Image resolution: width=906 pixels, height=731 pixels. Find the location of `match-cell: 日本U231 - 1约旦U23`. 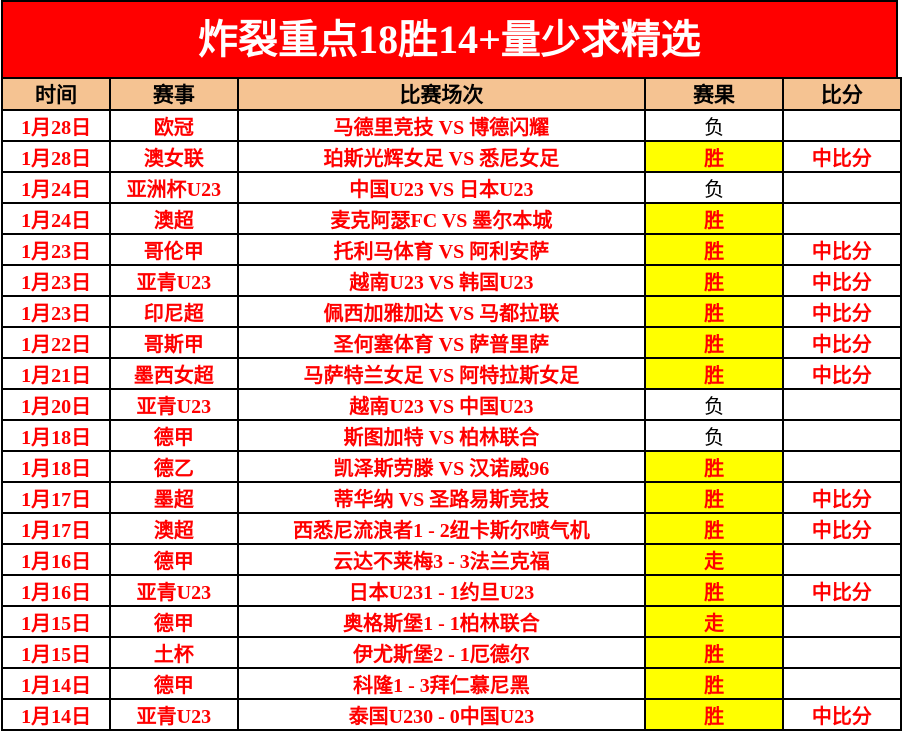

match-cell: 日本U231 - 1约旦U23 is located at coordinates (441, 590).